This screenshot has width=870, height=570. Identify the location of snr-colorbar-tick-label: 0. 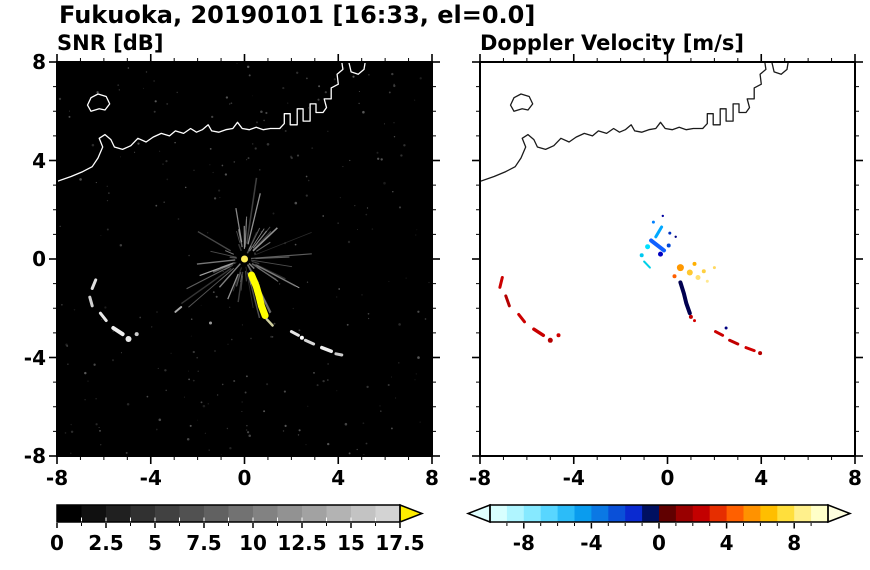
(57, 543).